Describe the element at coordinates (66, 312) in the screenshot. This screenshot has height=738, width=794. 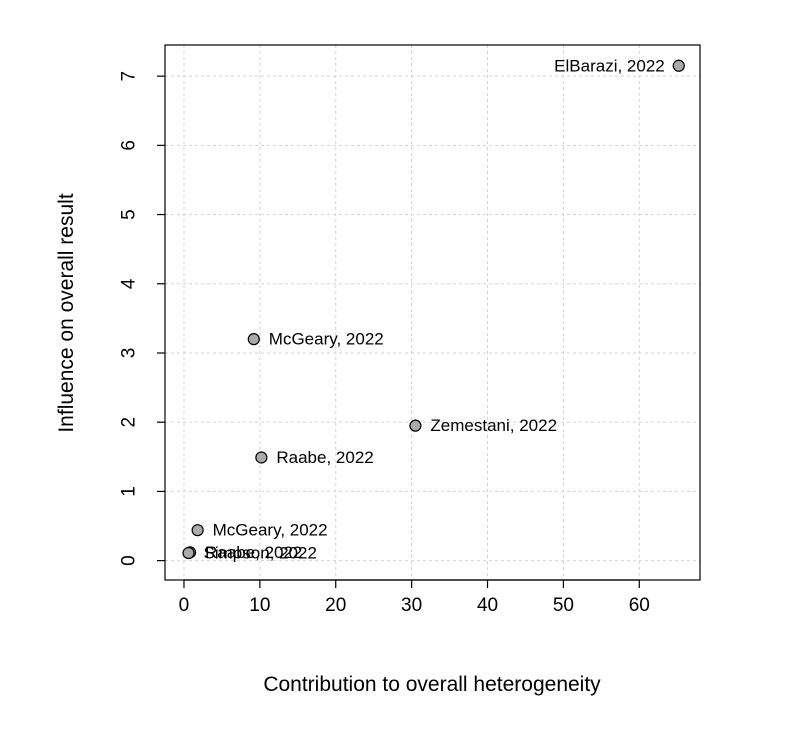
I see `y-axis-title: Influence on overall result` at that location.